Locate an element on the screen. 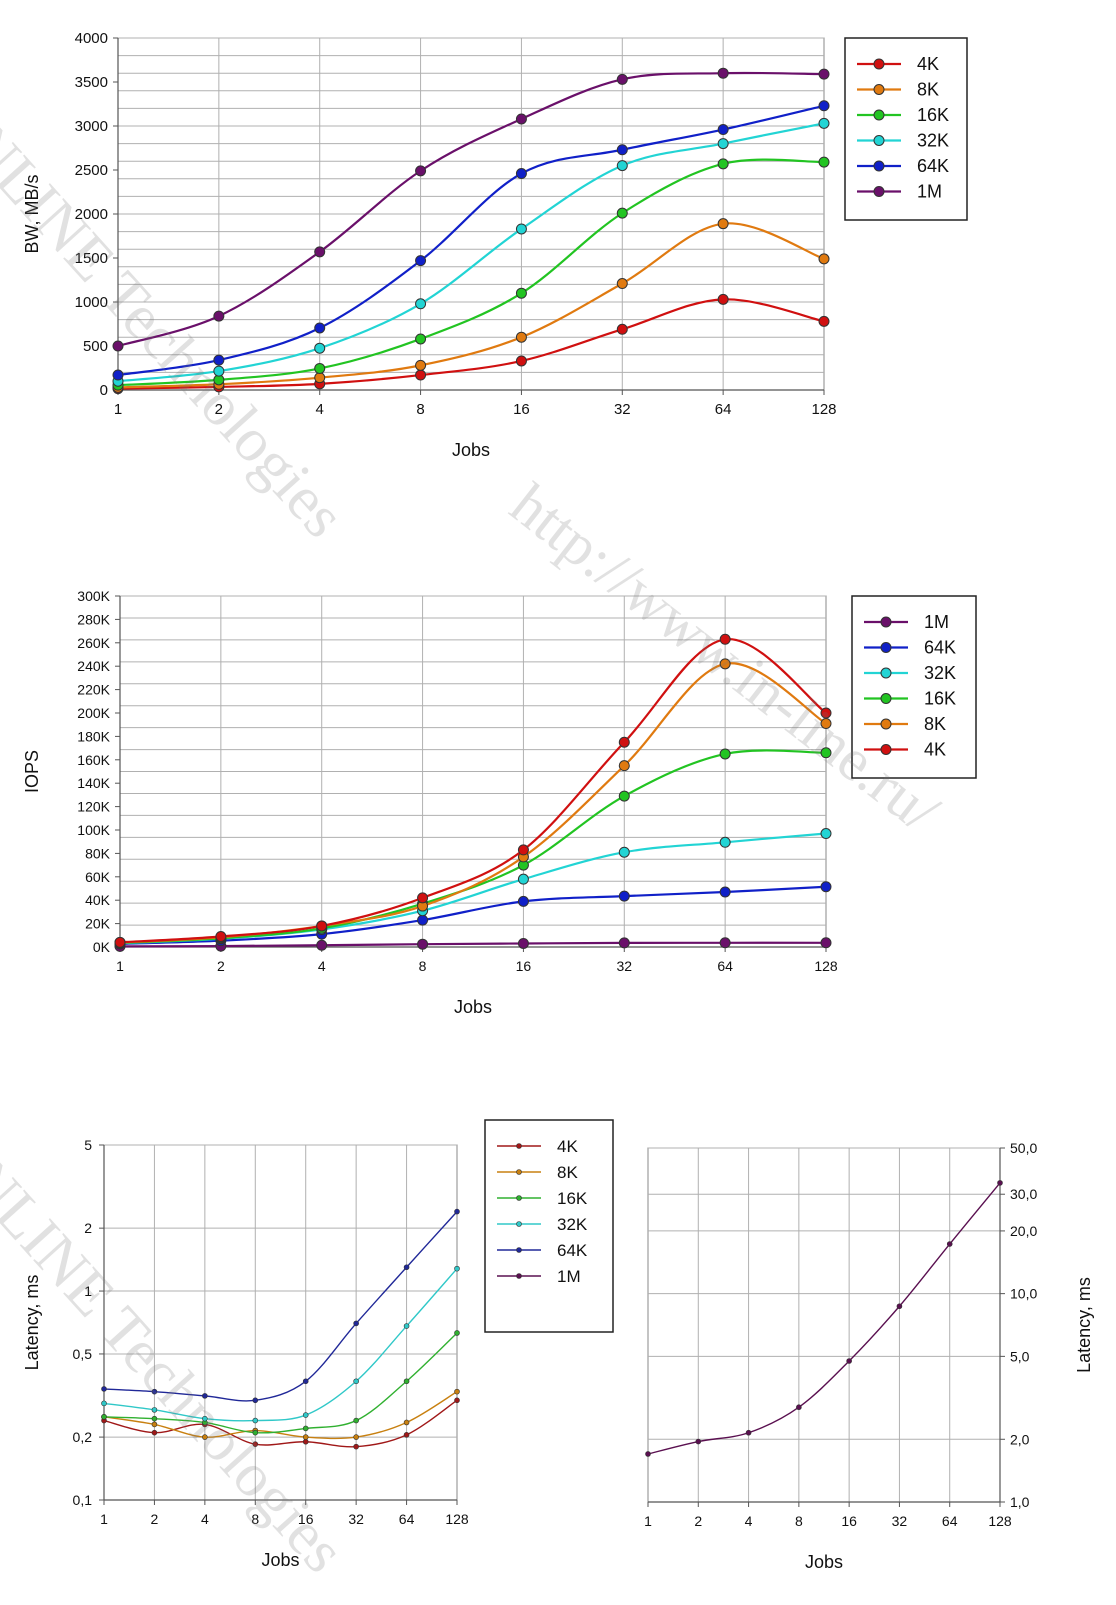  x-tick-label: 16 is located at coordinates (524, 966).